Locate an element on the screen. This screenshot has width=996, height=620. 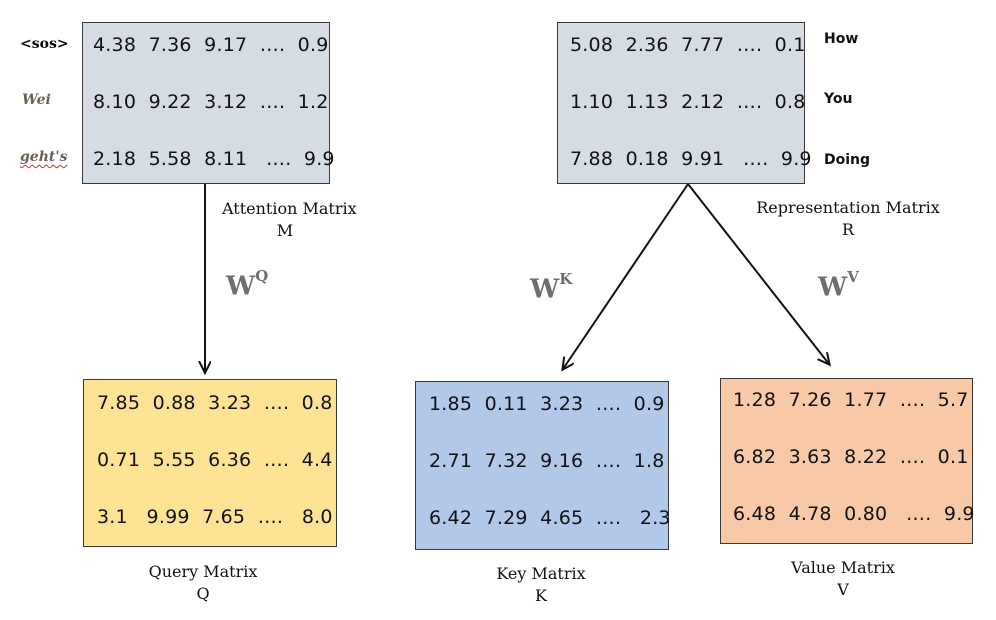
value-caption: Value Matrix V is located at coordinates (843, 579).